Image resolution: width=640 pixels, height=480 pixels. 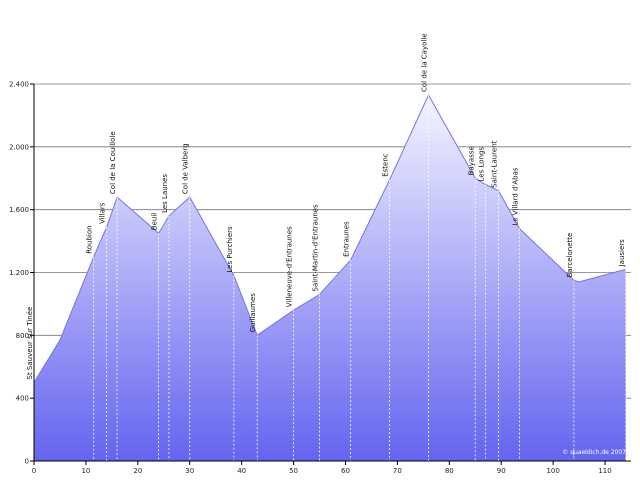 What do you see at coordinates (552, 471) in the screenshot?
I see `x-tick-label: 100` at bounding box center [552, 471].